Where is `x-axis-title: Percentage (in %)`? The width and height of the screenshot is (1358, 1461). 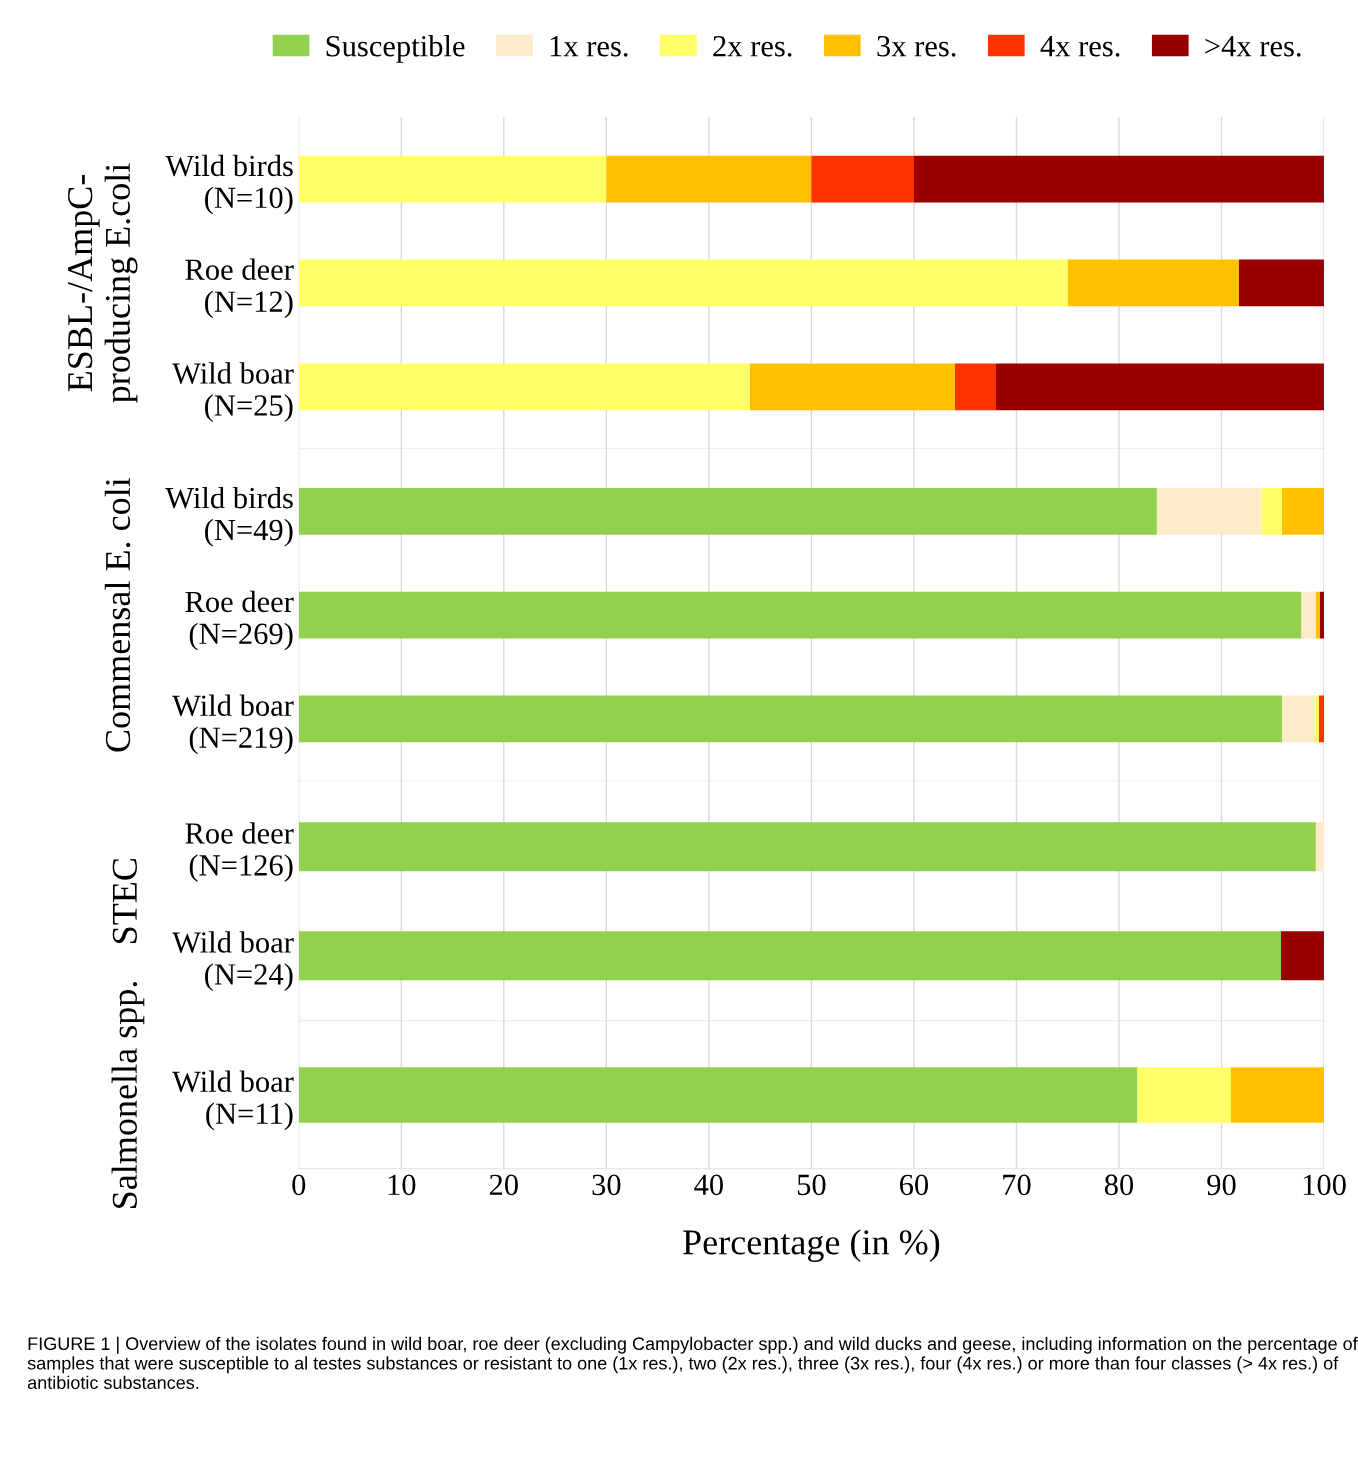
x-axis-title: Percentage (in %) is located at coordinates (811, 1245).